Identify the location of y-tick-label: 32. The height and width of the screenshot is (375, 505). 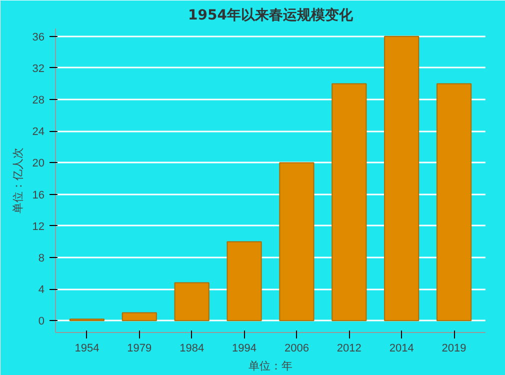
(38, 68).